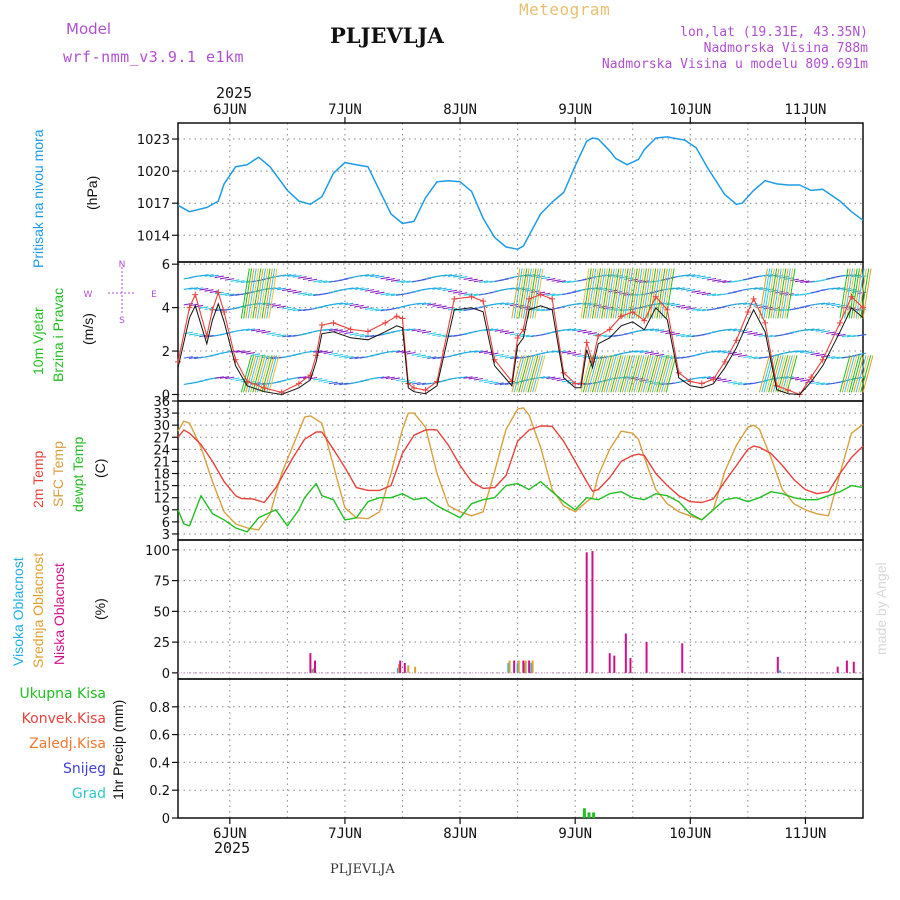  I want to click on compass-s: S, so click(122, 321).